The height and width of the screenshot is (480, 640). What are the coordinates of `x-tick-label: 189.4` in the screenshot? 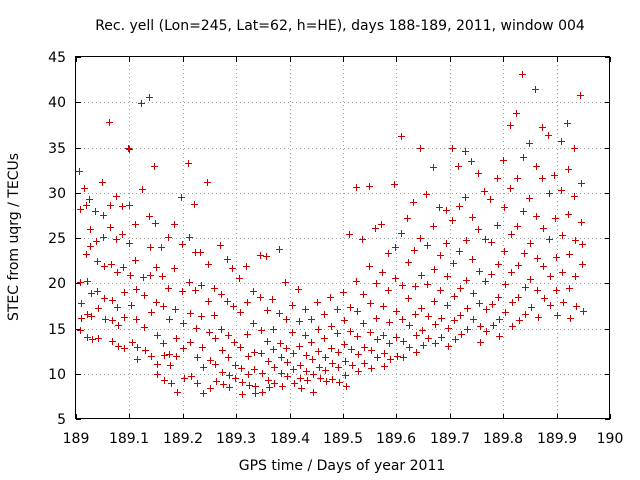 It's located at (290, 439).